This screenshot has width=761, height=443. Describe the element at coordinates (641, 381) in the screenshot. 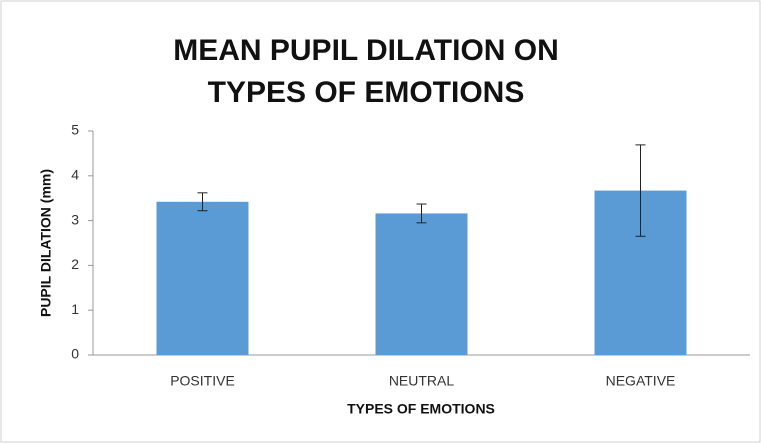

I see `x-tick-label: NEGATIVE` at that location.